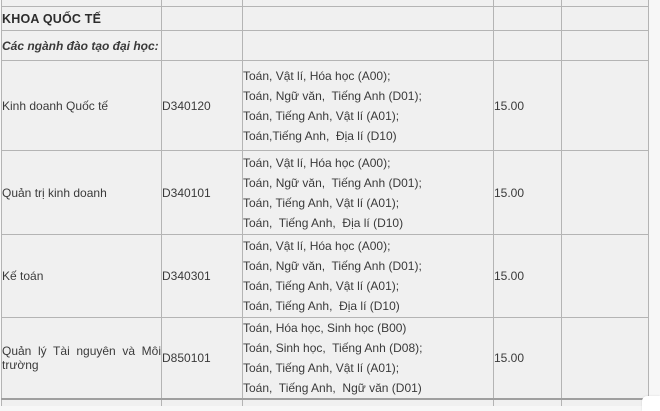 The width and height of the screenshot is (660, 411). I want to click on section-header-row: KHOA QUỐC TẾ, so click(325, 18).